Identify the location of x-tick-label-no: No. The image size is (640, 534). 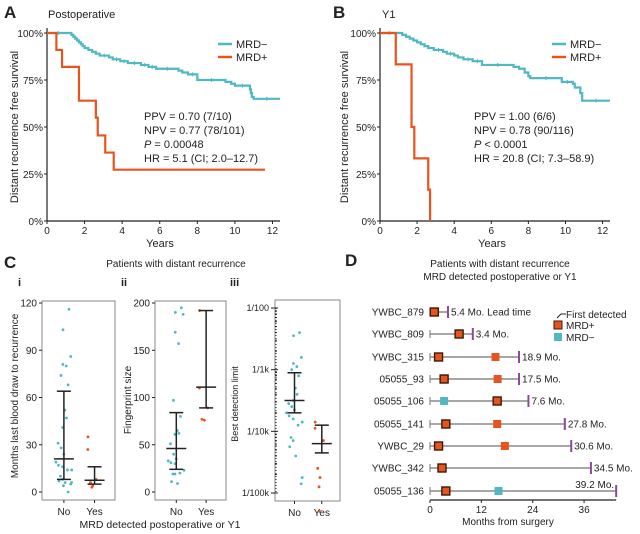
(64, 512).